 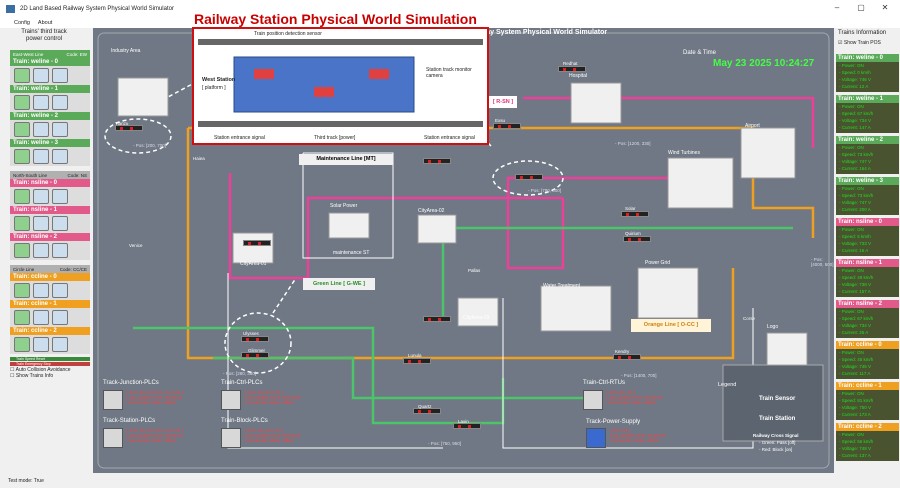 What do you see at coordinates (867, 58) in the screenshot?
I see `train-name: Train: weline - 0` at bounding box center [867, 58].